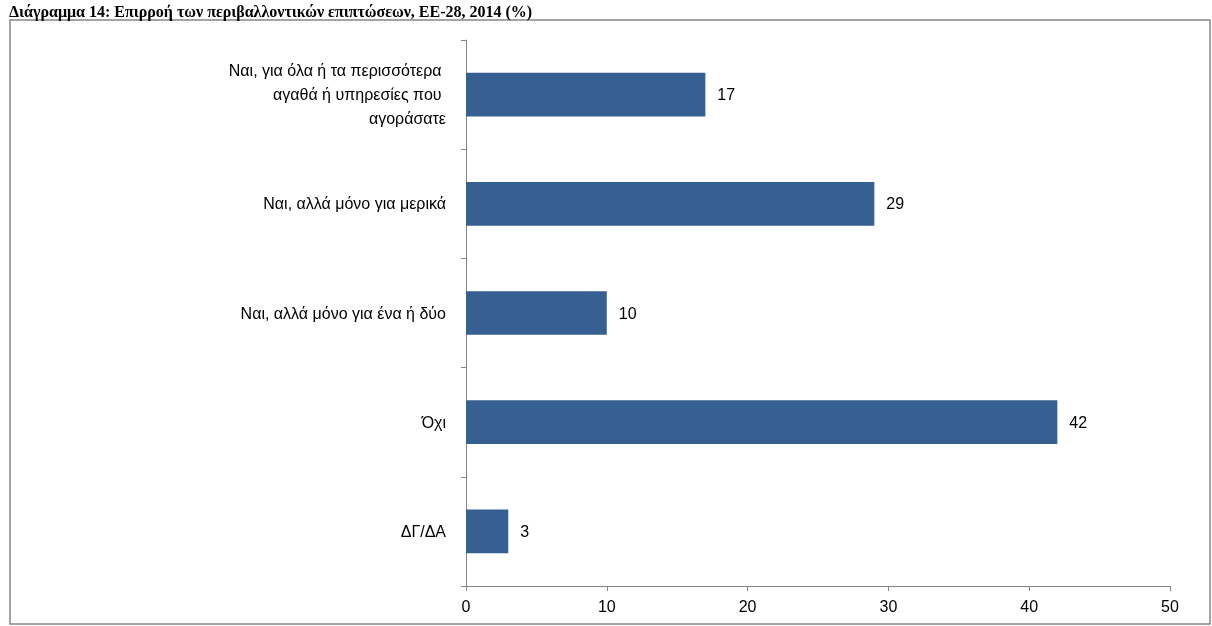 The width and height of the screenshot is (1212, 626). What do you see at coordinates (606, 606) in the screenshot?
I see `x-tick-label: 10` at bounding box center [606, 606].